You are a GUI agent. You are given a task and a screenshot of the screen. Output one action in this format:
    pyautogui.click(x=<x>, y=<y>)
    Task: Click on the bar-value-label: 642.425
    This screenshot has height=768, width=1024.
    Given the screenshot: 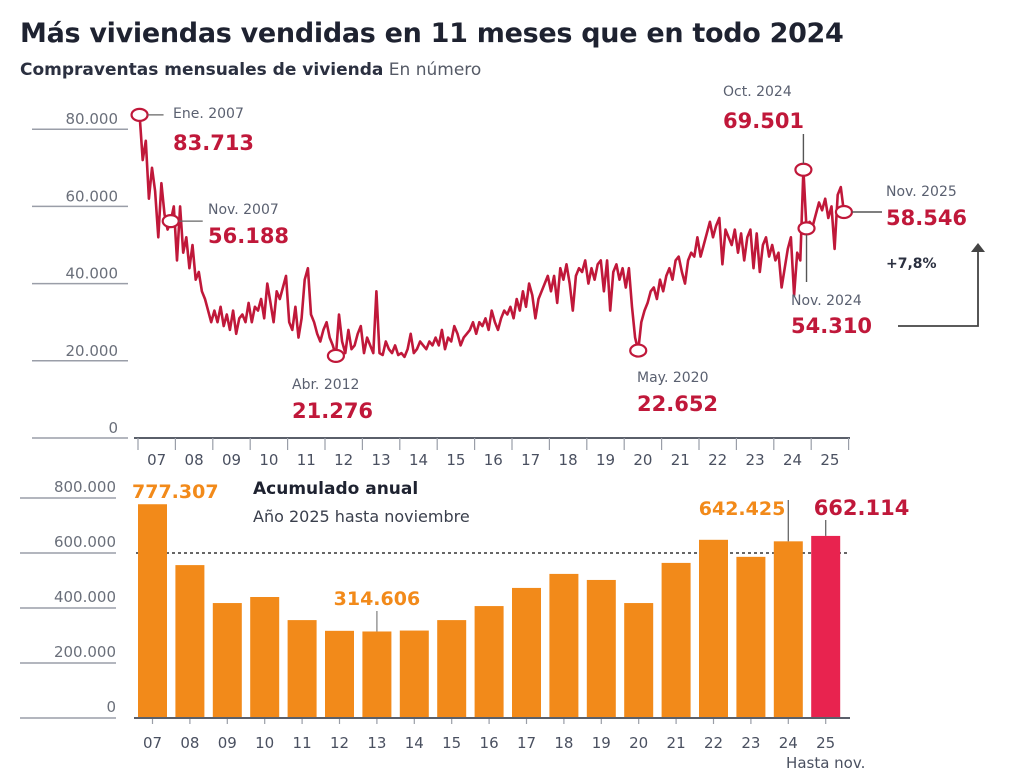 What is the action you would take?
    pyautogui.click(x=742, y=509)
    